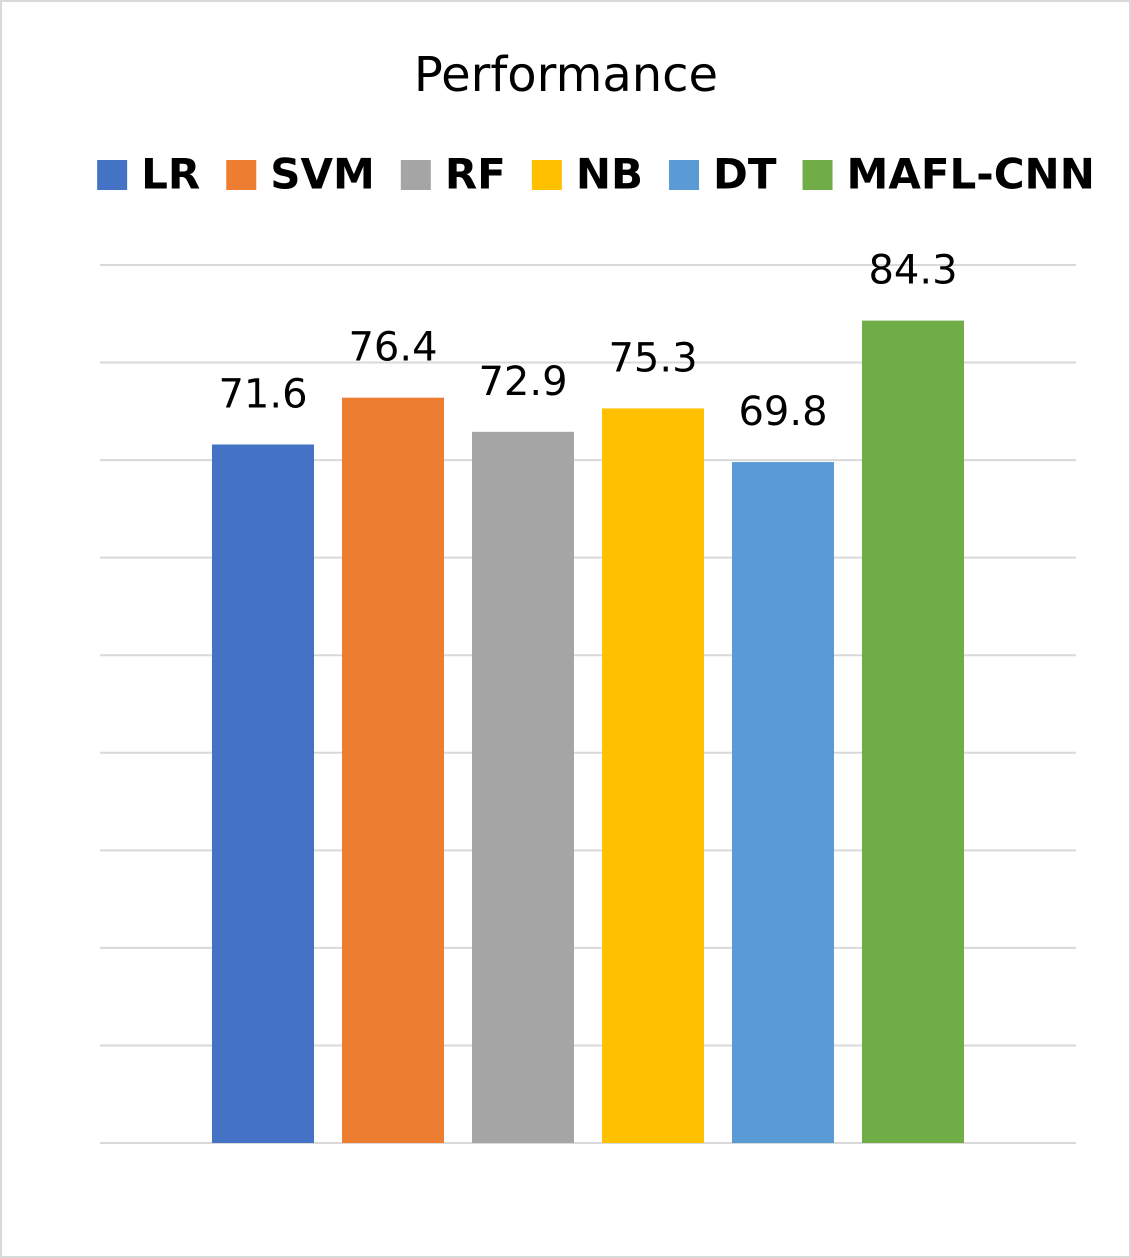 The width and height of the screenshot is (1131, 1258). I want to click on data-label: 76.4, so click(392, 348).